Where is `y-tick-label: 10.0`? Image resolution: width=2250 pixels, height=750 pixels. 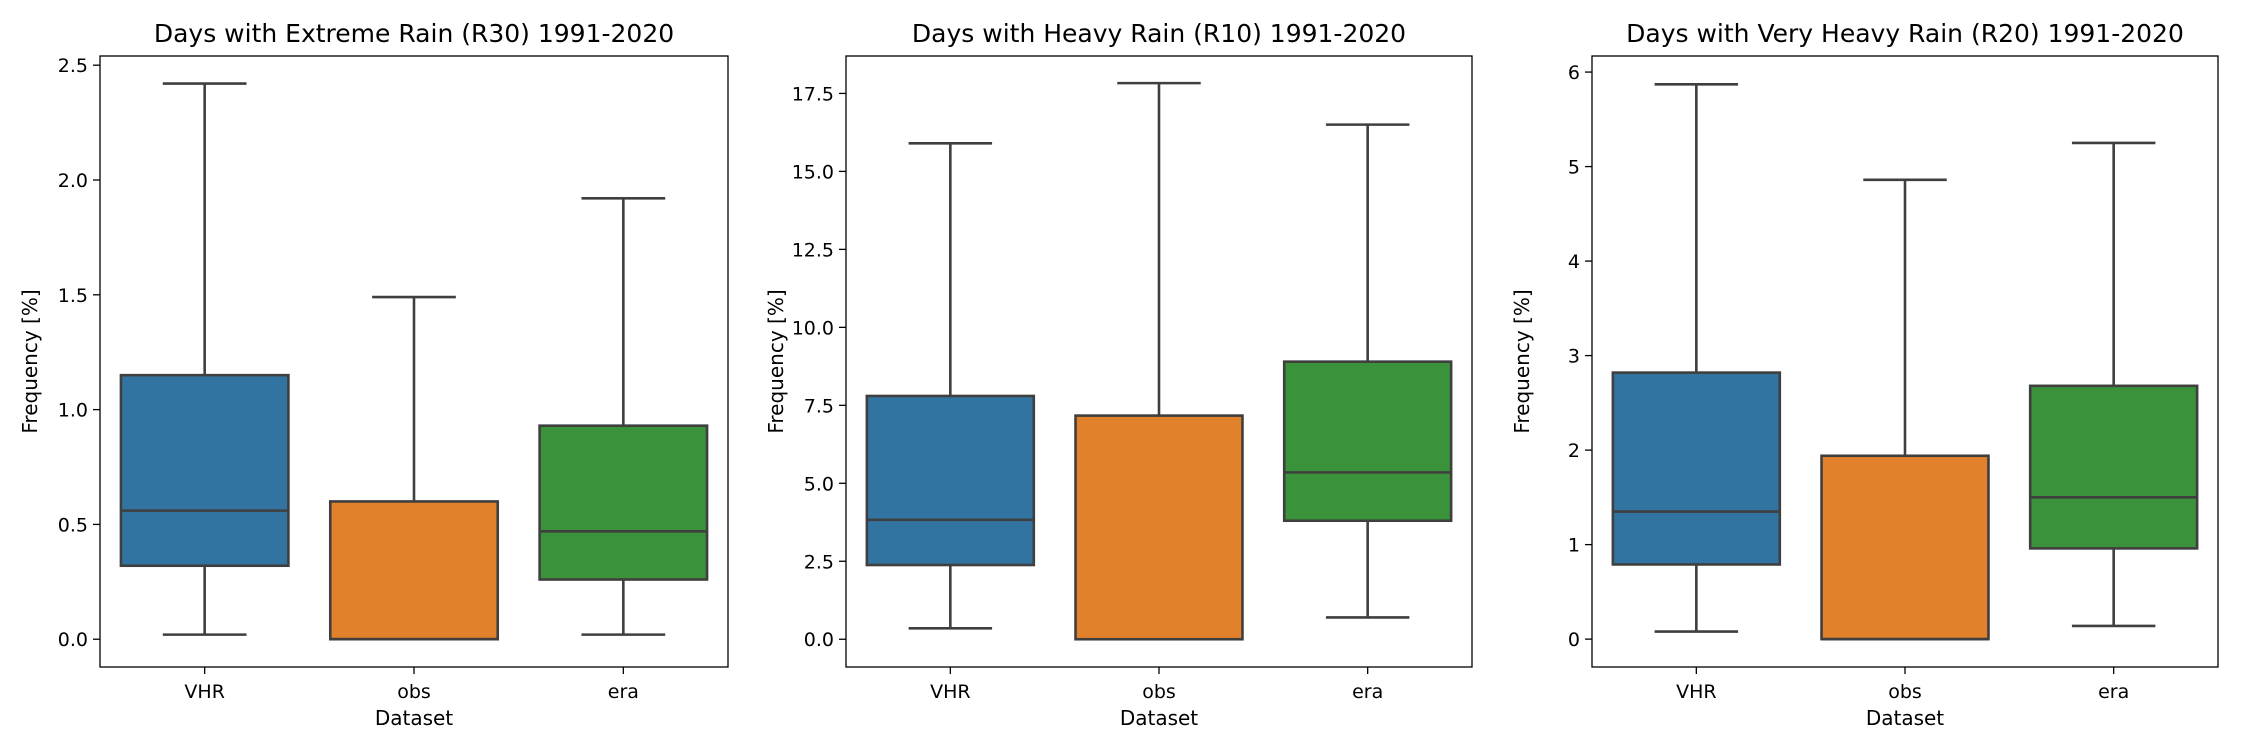
y-tick-label: 10.0 is located at coordinates (813, 328).